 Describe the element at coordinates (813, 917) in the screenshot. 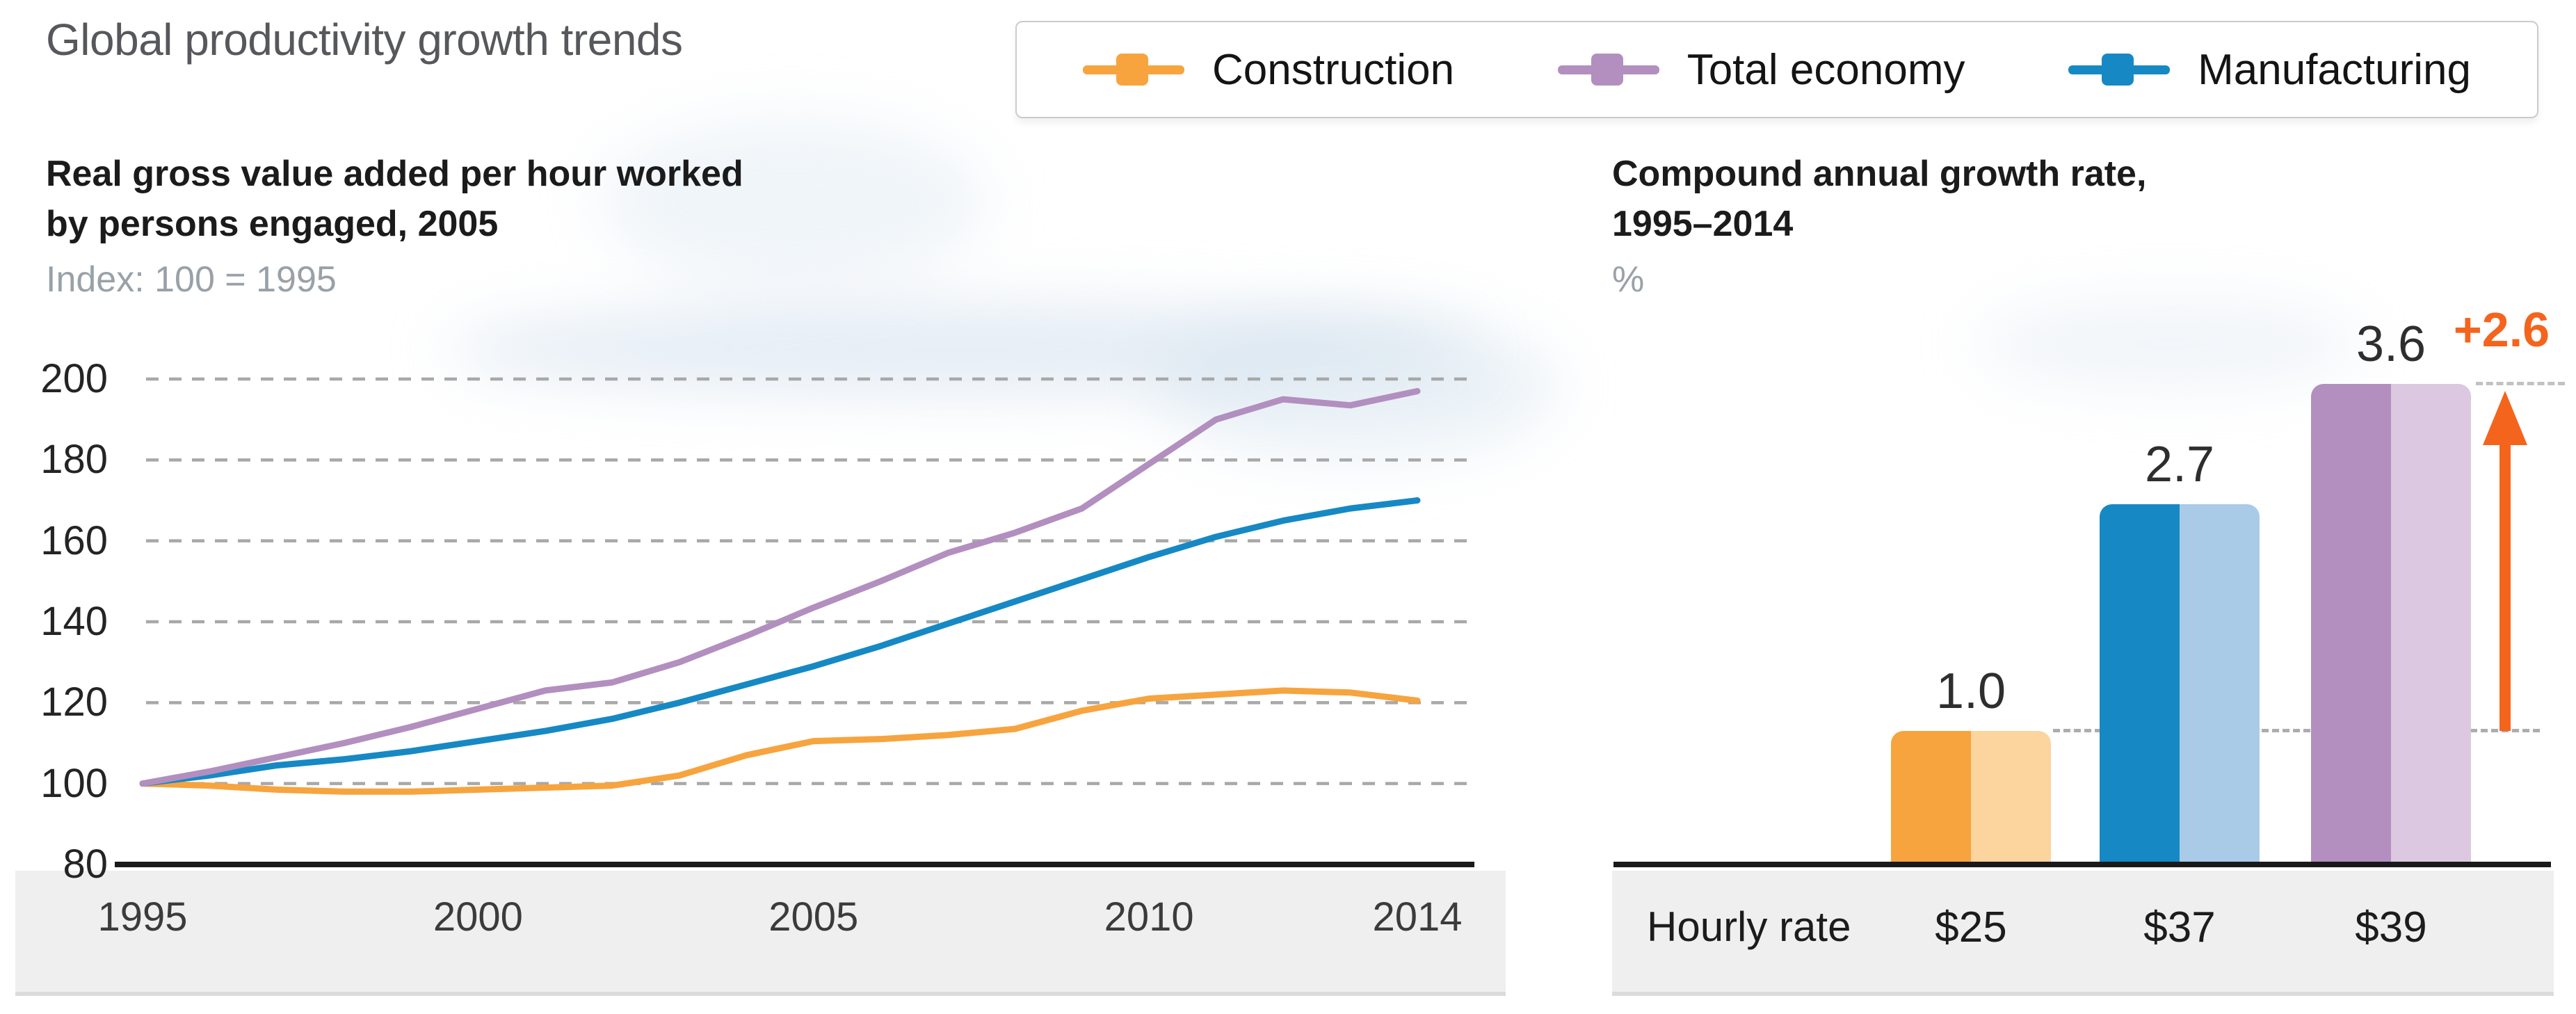

I see `x-axis-tick-2005: 2005` at that location.